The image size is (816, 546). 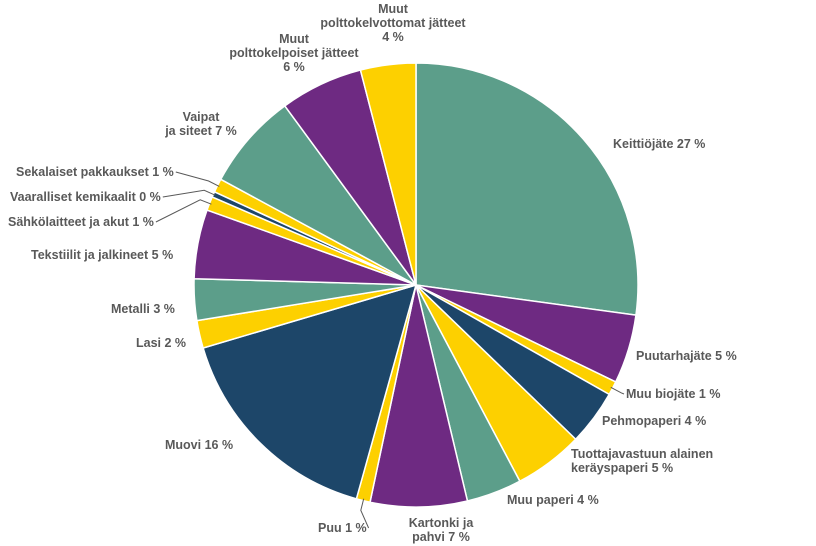 I want to click on slice-label: Sähkölaitteet ja akut 1 %, so click(x=81, y=222).